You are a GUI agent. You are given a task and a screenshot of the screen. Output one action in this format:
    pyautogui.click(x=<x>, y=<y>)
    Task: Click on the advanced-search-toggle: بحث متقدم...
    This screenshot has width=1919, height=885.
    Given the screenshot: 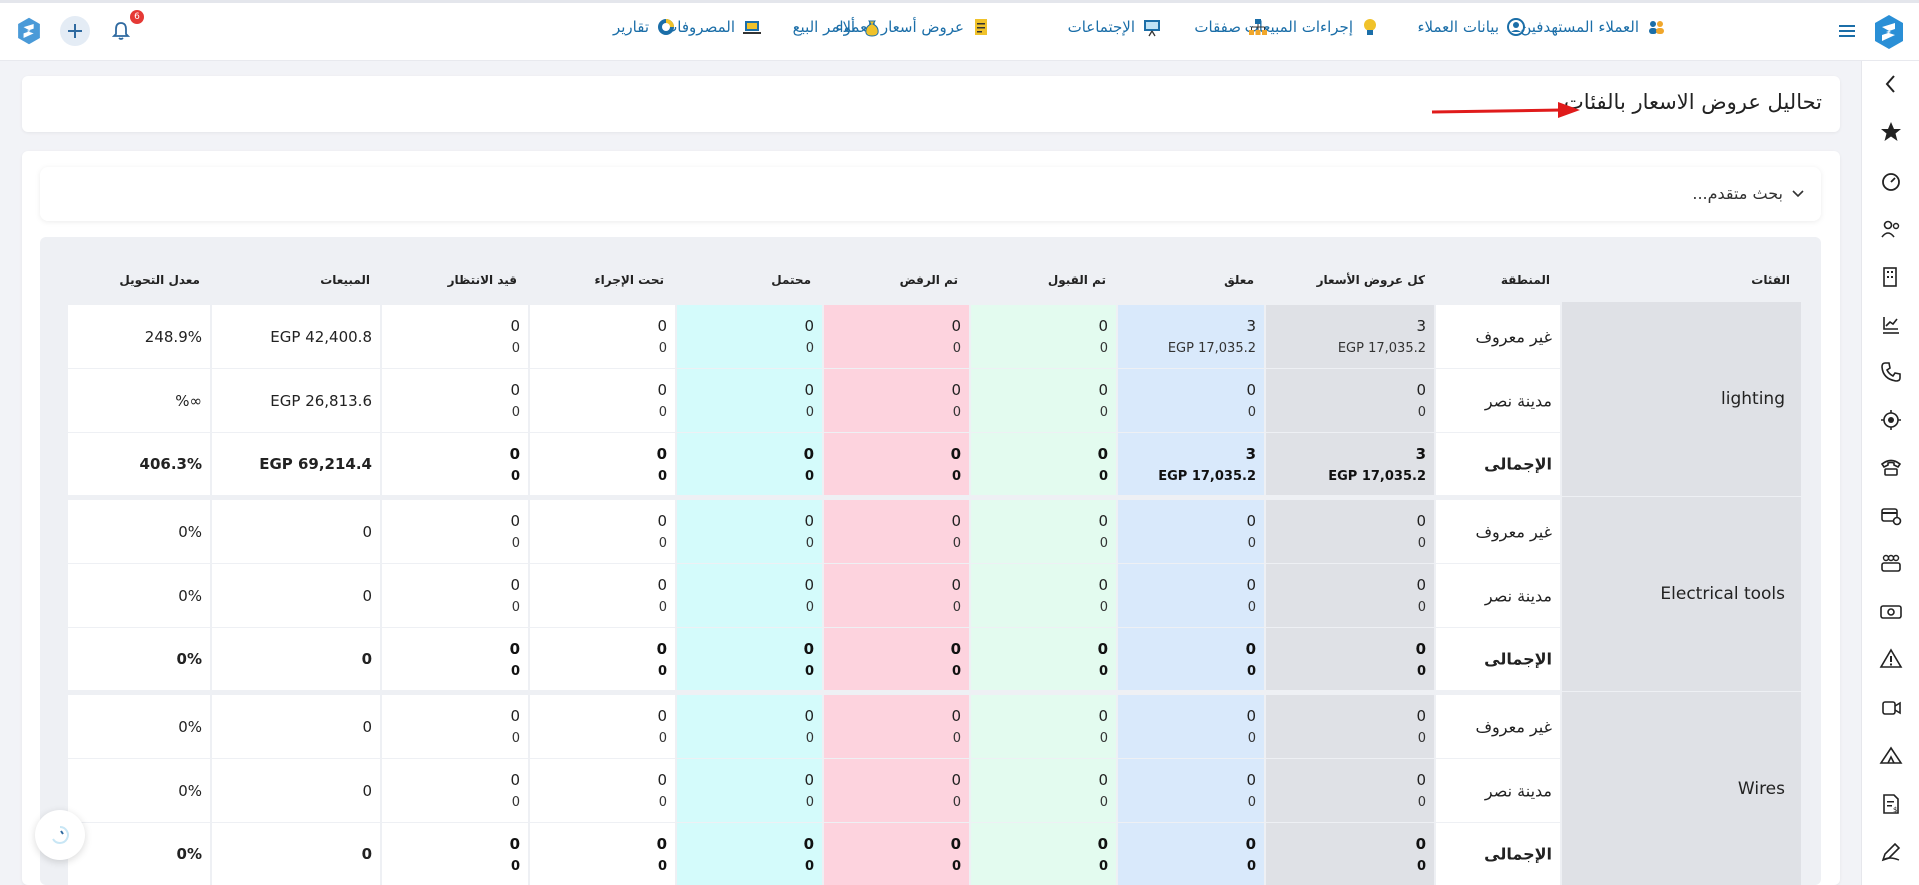 What is the action you would take?
    pyautogui.click(x=930, y=194)
    